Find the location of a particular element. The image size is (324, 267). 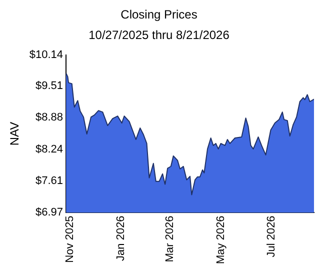

x-tick-label: Nov 2025 is located at coordinates (70, 239).